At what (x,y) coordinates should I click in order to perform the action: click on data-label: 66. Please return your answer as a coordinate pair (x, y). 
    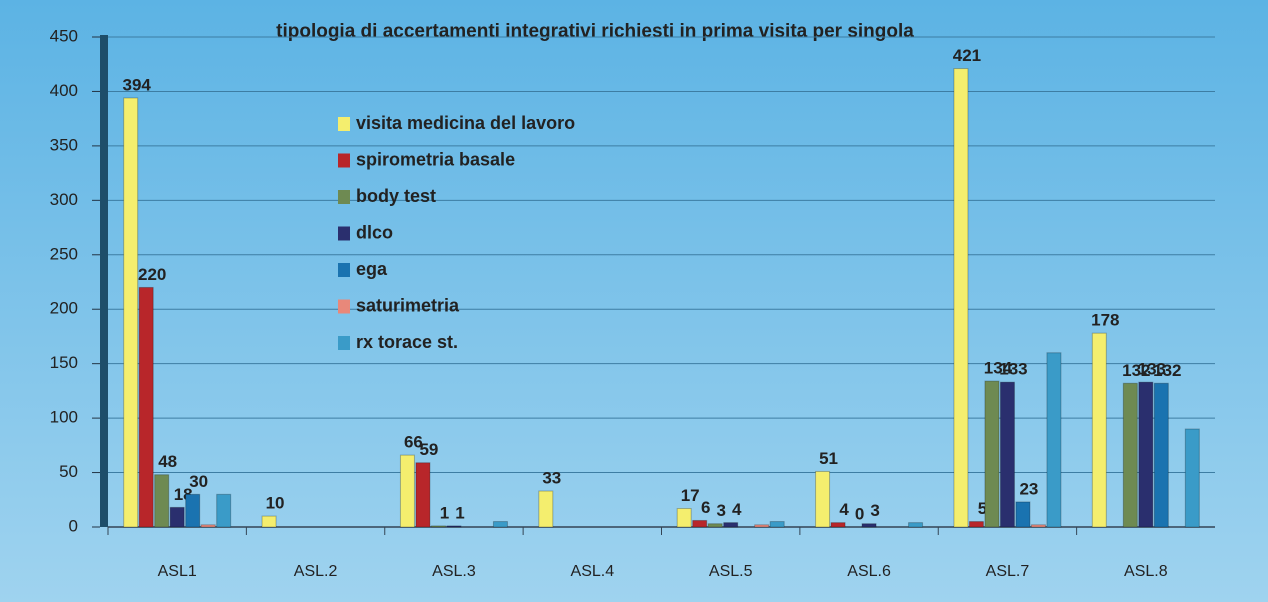
    Looking at the image, I should click on (413, 442).